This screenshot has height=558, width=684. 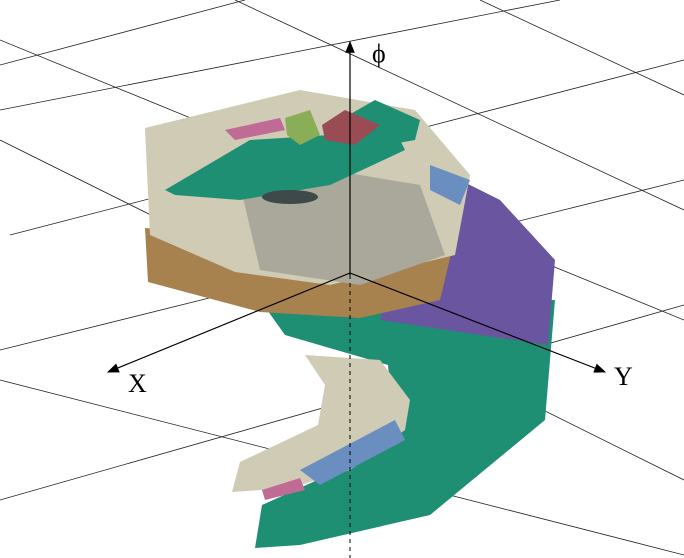 What do you see at coordinates (285, 165) in the screenshot?
I see `green-top` at bounding box center [285, 165].